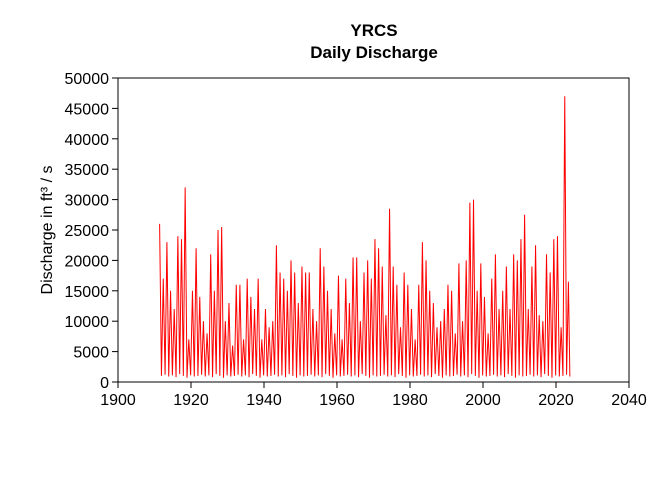 This screenshot has width=672, height=485. I want to click on y-tick-label: 10000, so click(87, 322).